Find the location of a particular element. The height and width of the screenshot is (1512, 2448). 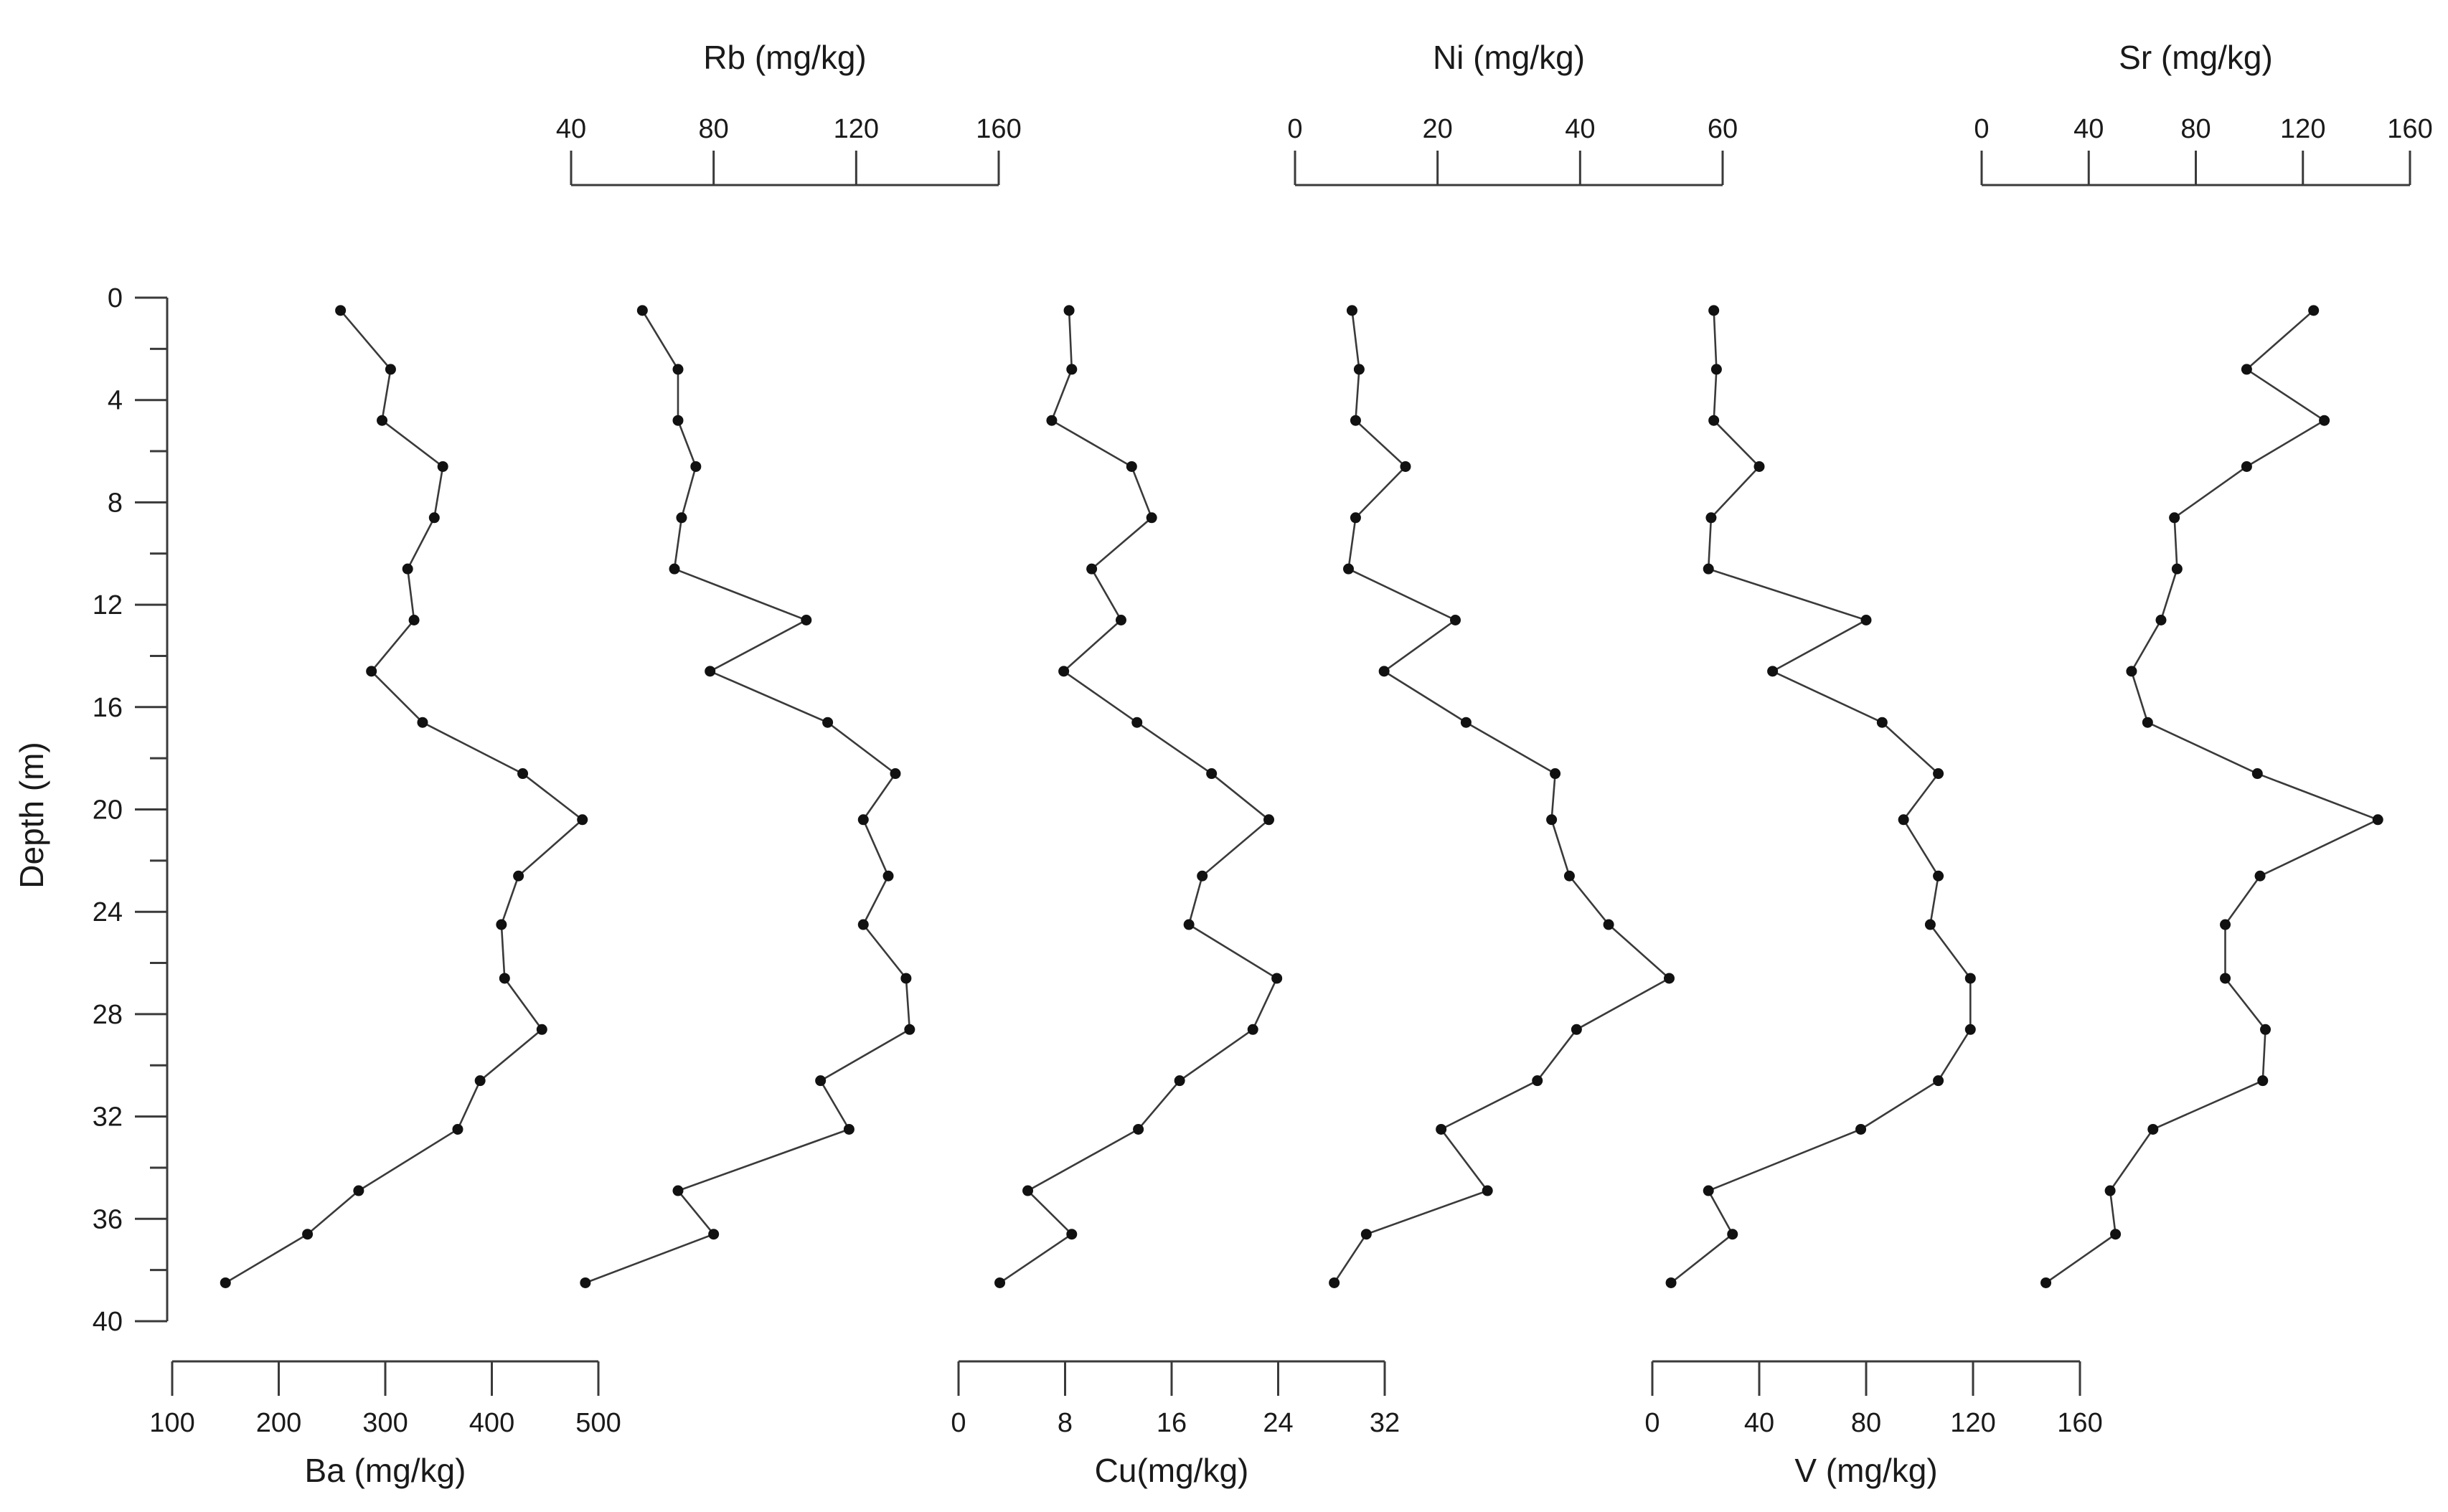

ni-tick-label: 0 is located at coordinates (1294, 129).